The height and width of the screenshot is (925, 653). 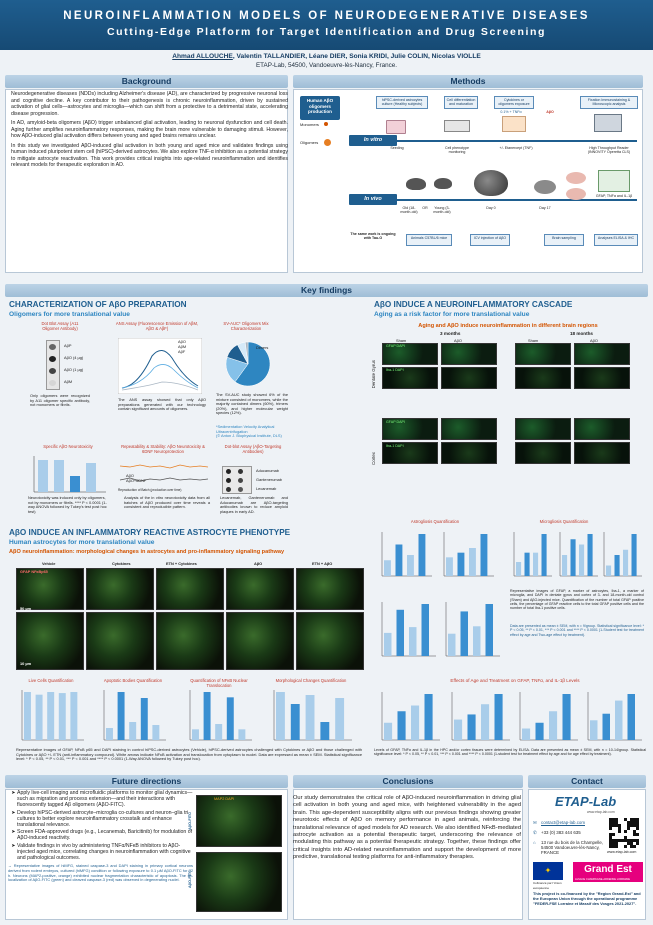 I want to click on repeat-legend-1: AβO, so click(x=130, y=475).